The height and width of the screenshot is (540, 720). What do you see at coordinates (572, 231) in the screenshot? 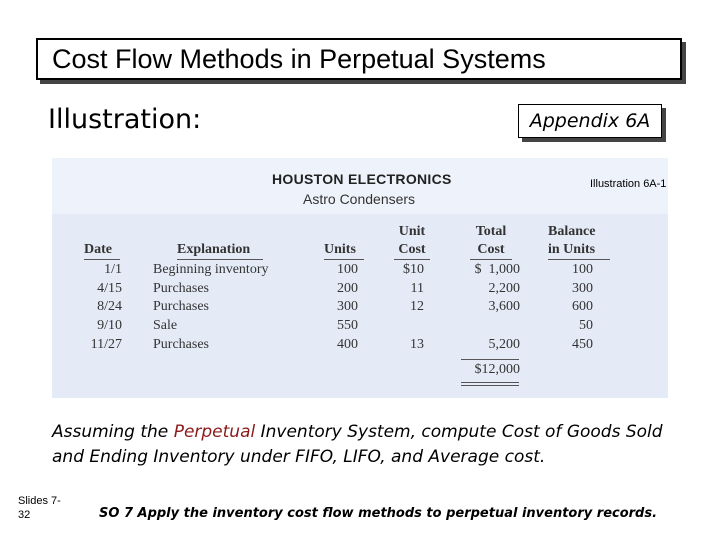
I see `column-header-balance-line1: Balance` at bounding box center [572, 231].